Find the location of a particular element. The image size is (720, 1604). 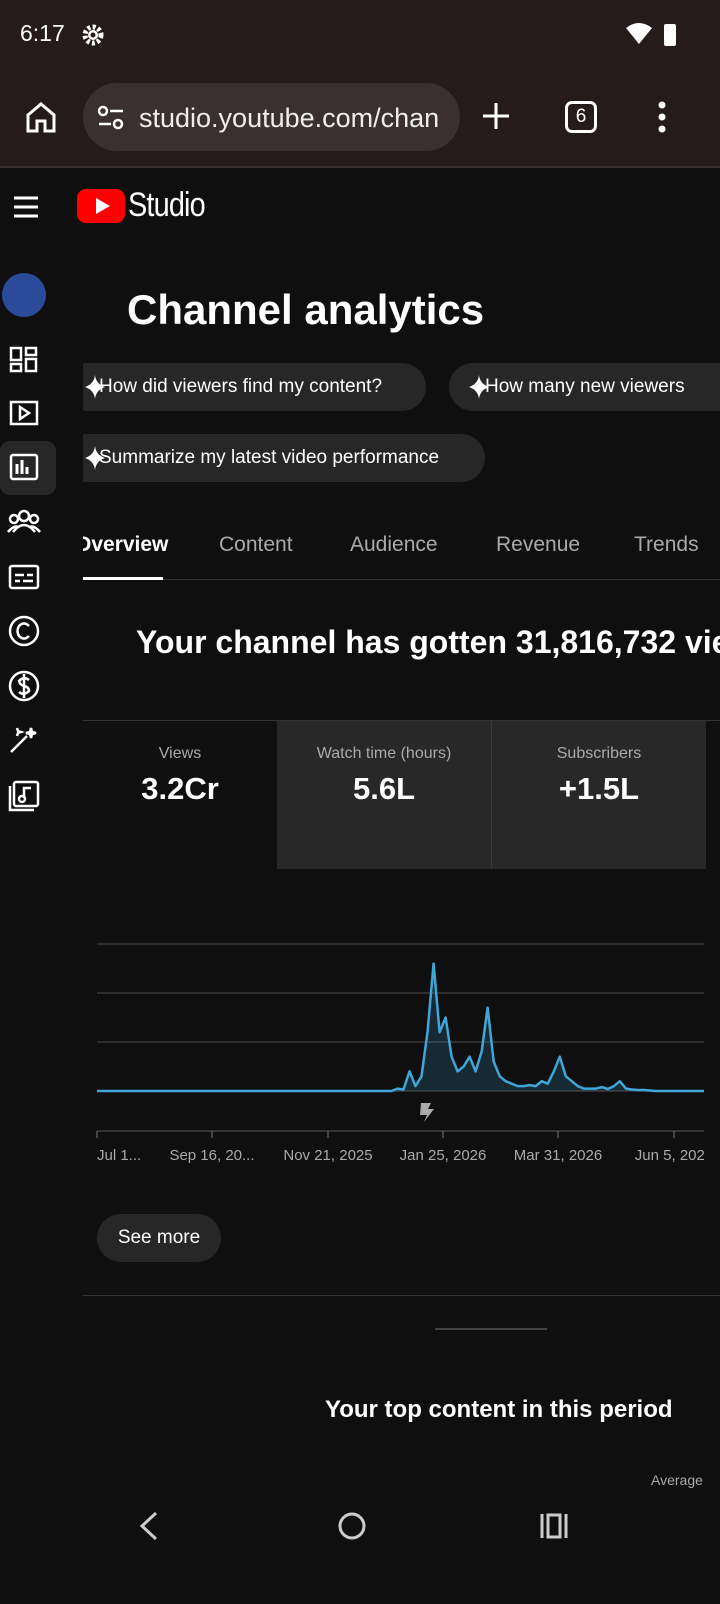

chip-text: How many new viewers is located at coordinates (585, 386).